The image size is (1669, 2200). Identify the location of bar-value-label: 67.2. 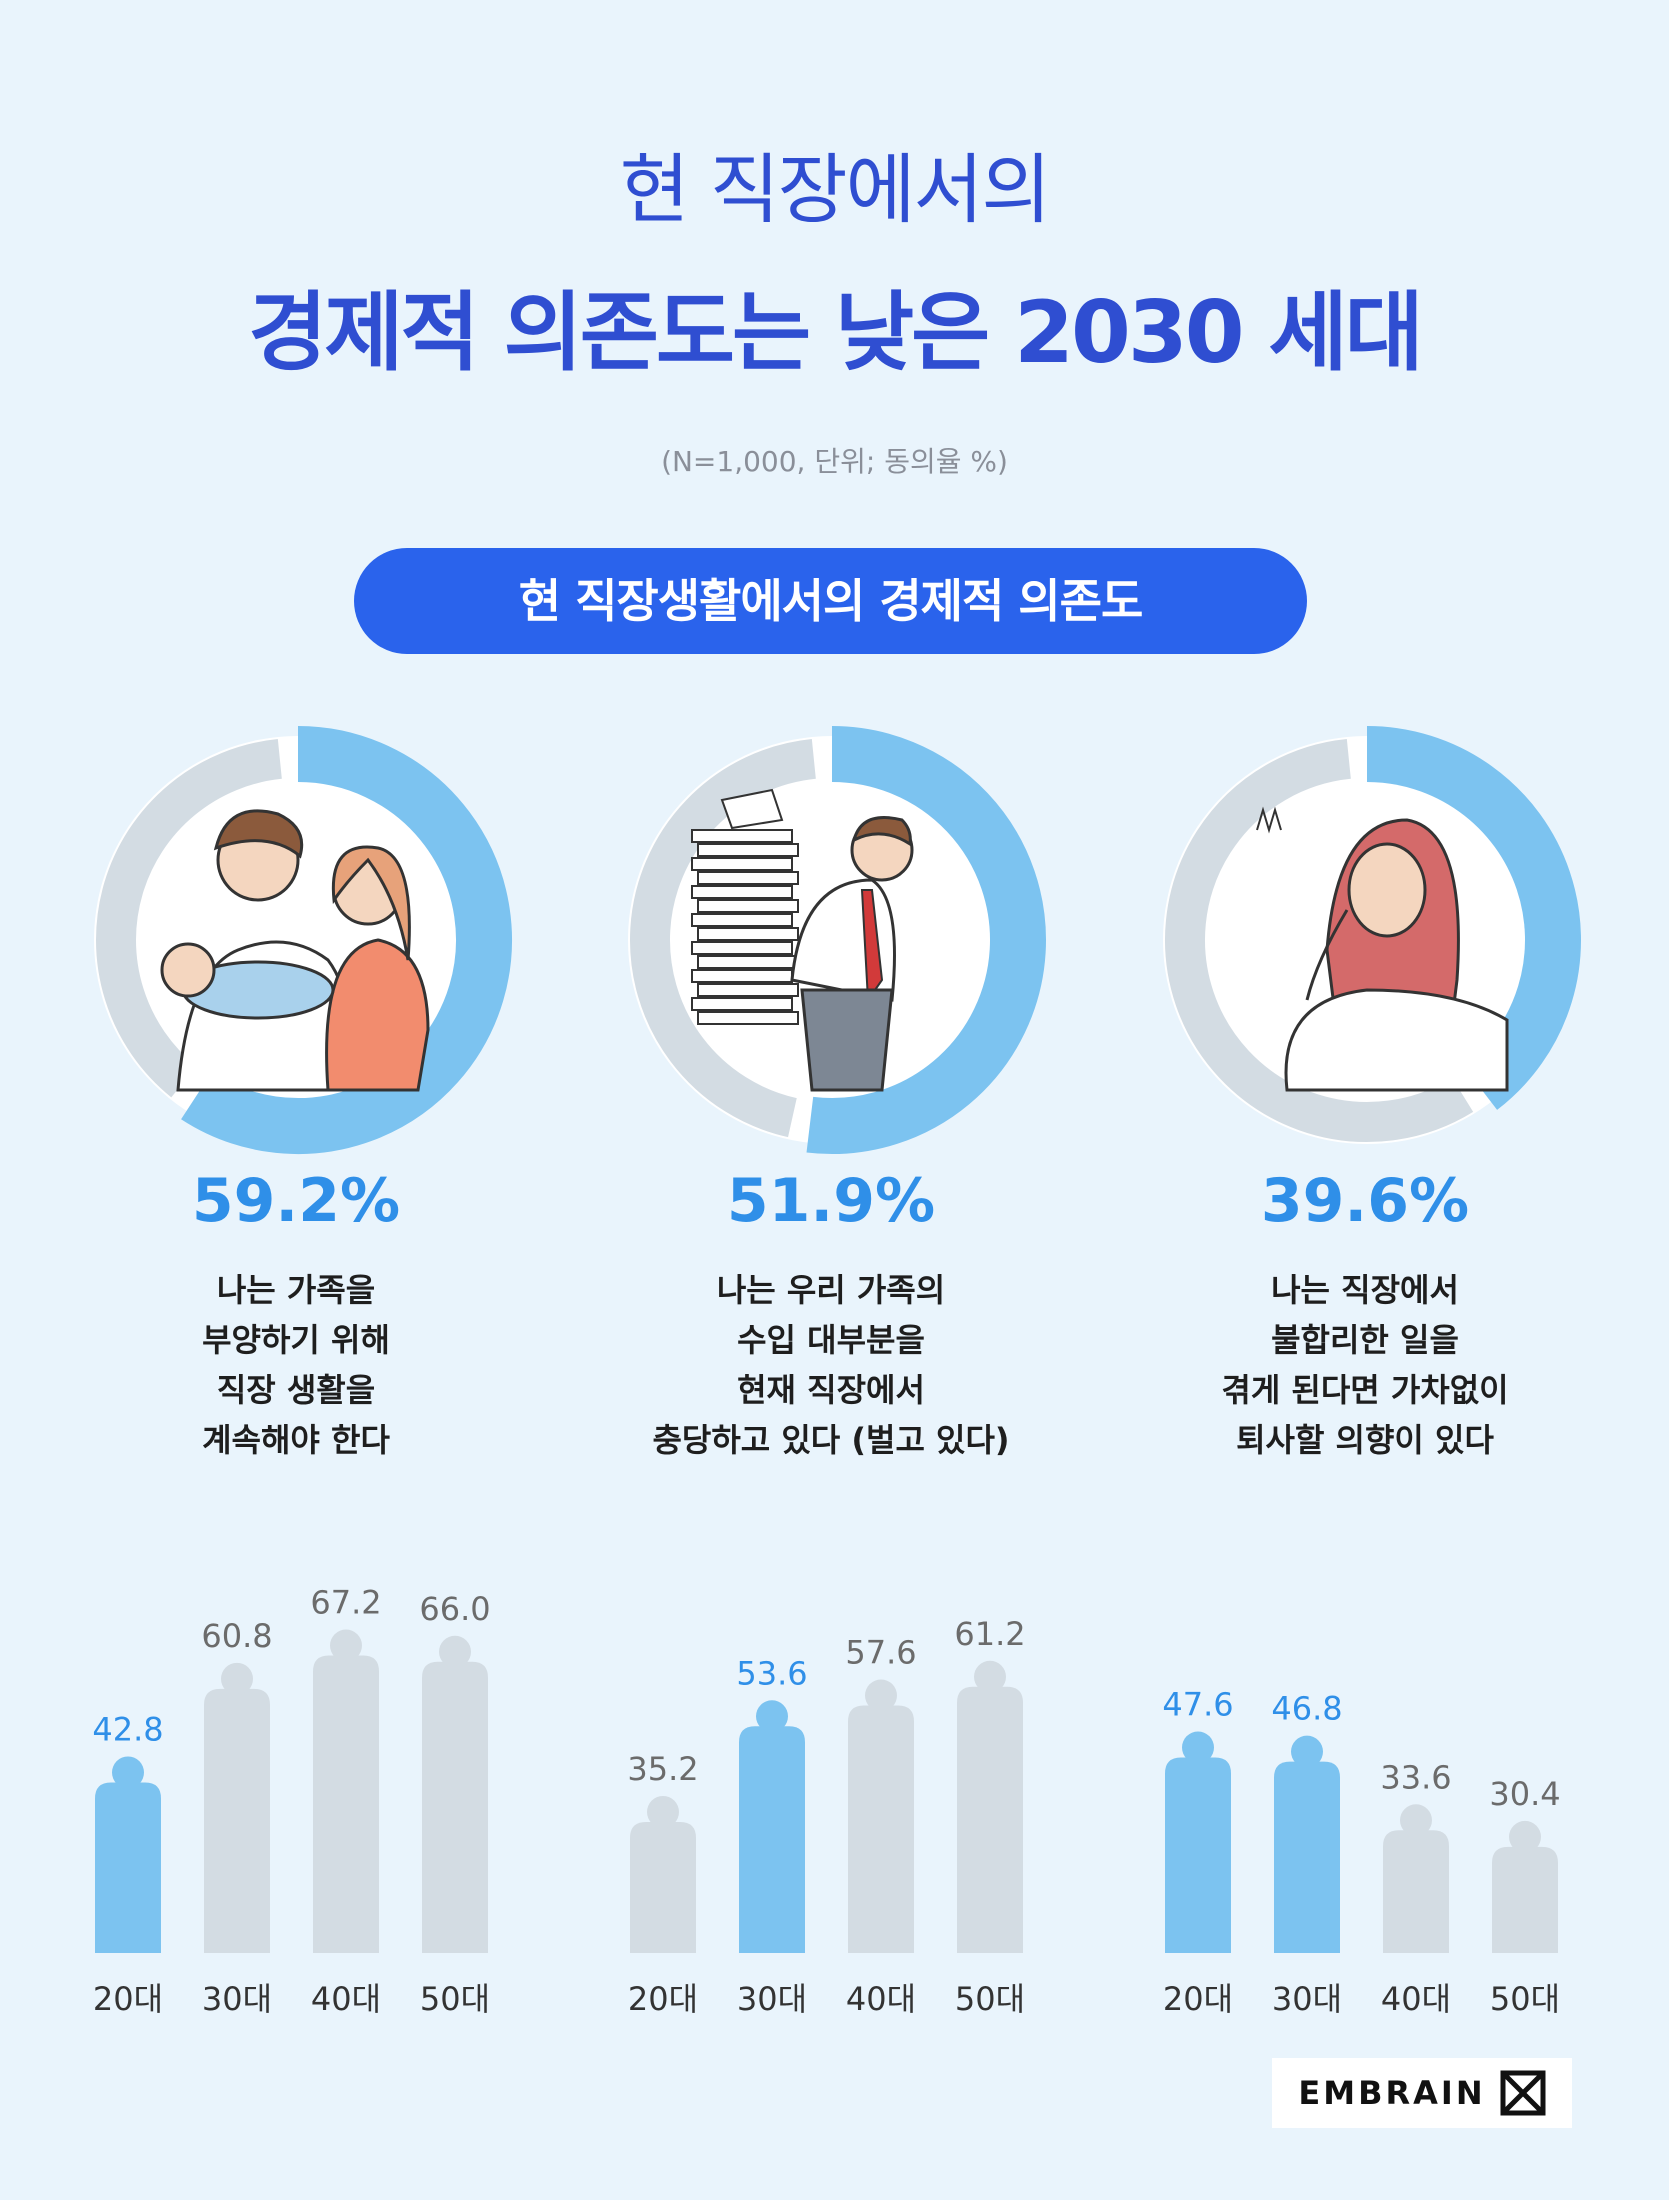
(345, 1603).